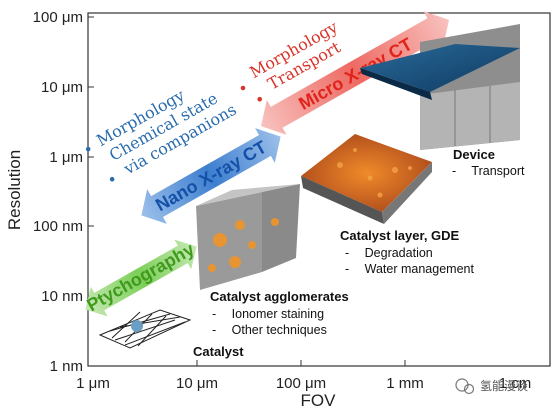  Describe the element at coordinates (405, 383) in the screenshot. I see `x-tick-label: 1 mm` at that location.